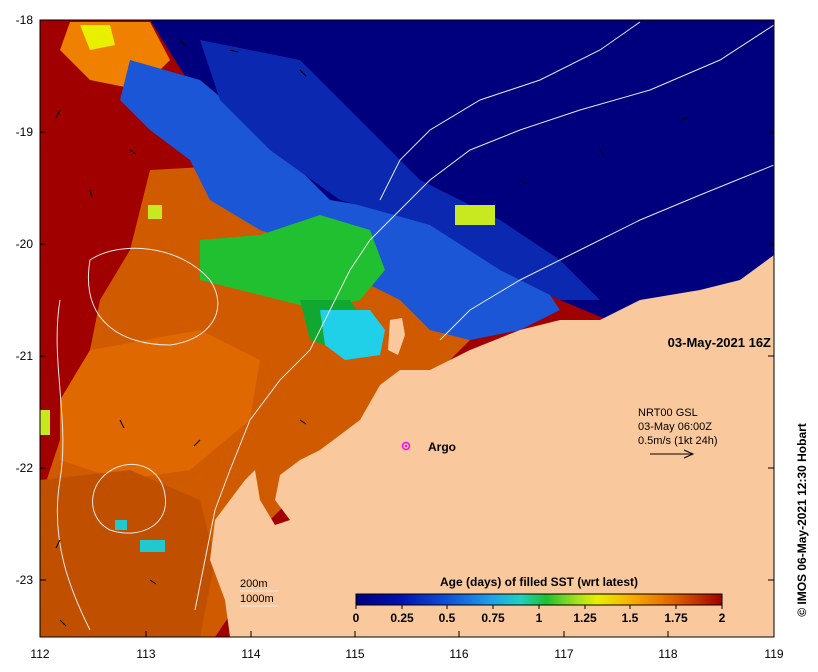  What do you see at coordinates (25, 244) in the screenshot?
I see `y-tick-label: -20` at bounding box center [25, 244].